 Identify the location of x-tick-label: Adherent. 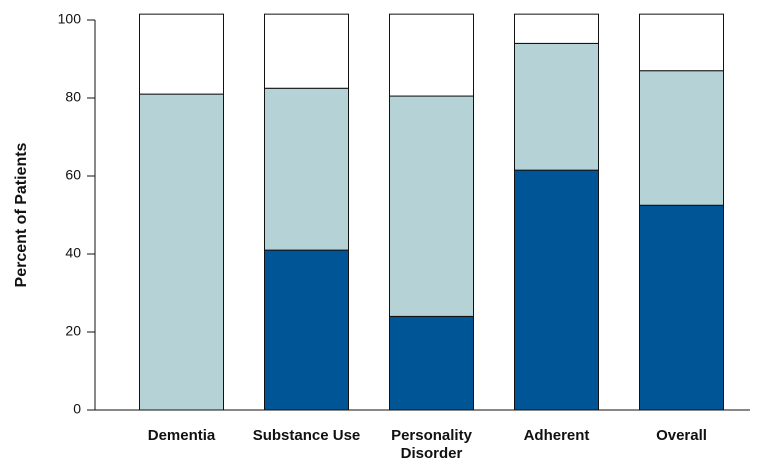
(556, 435).